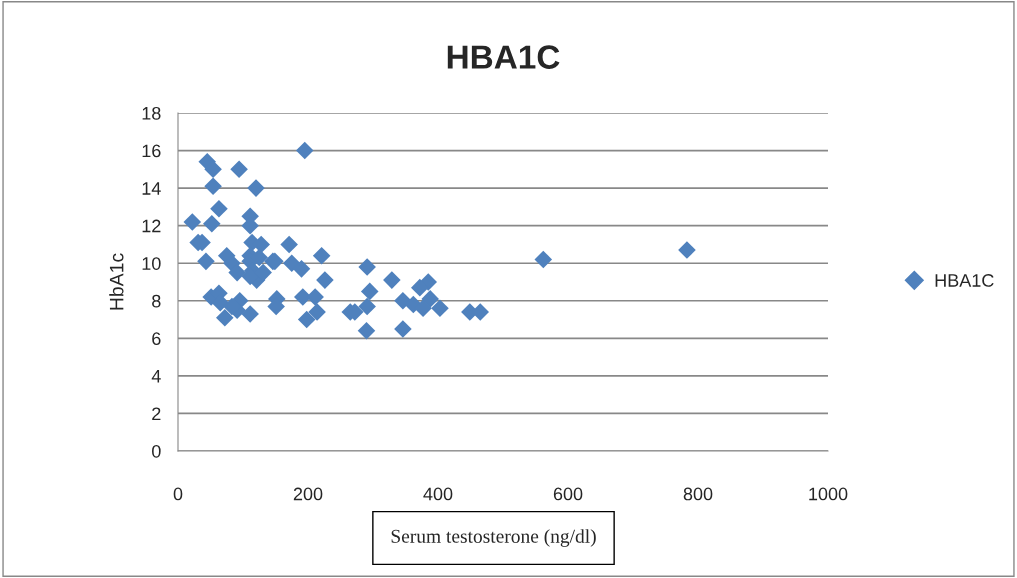  What do you see at coordinates (493, 538) in the screenshot?
I see `x-axis-title: Serum testosterone (ng/dl)` at bounding box center [493, 538].